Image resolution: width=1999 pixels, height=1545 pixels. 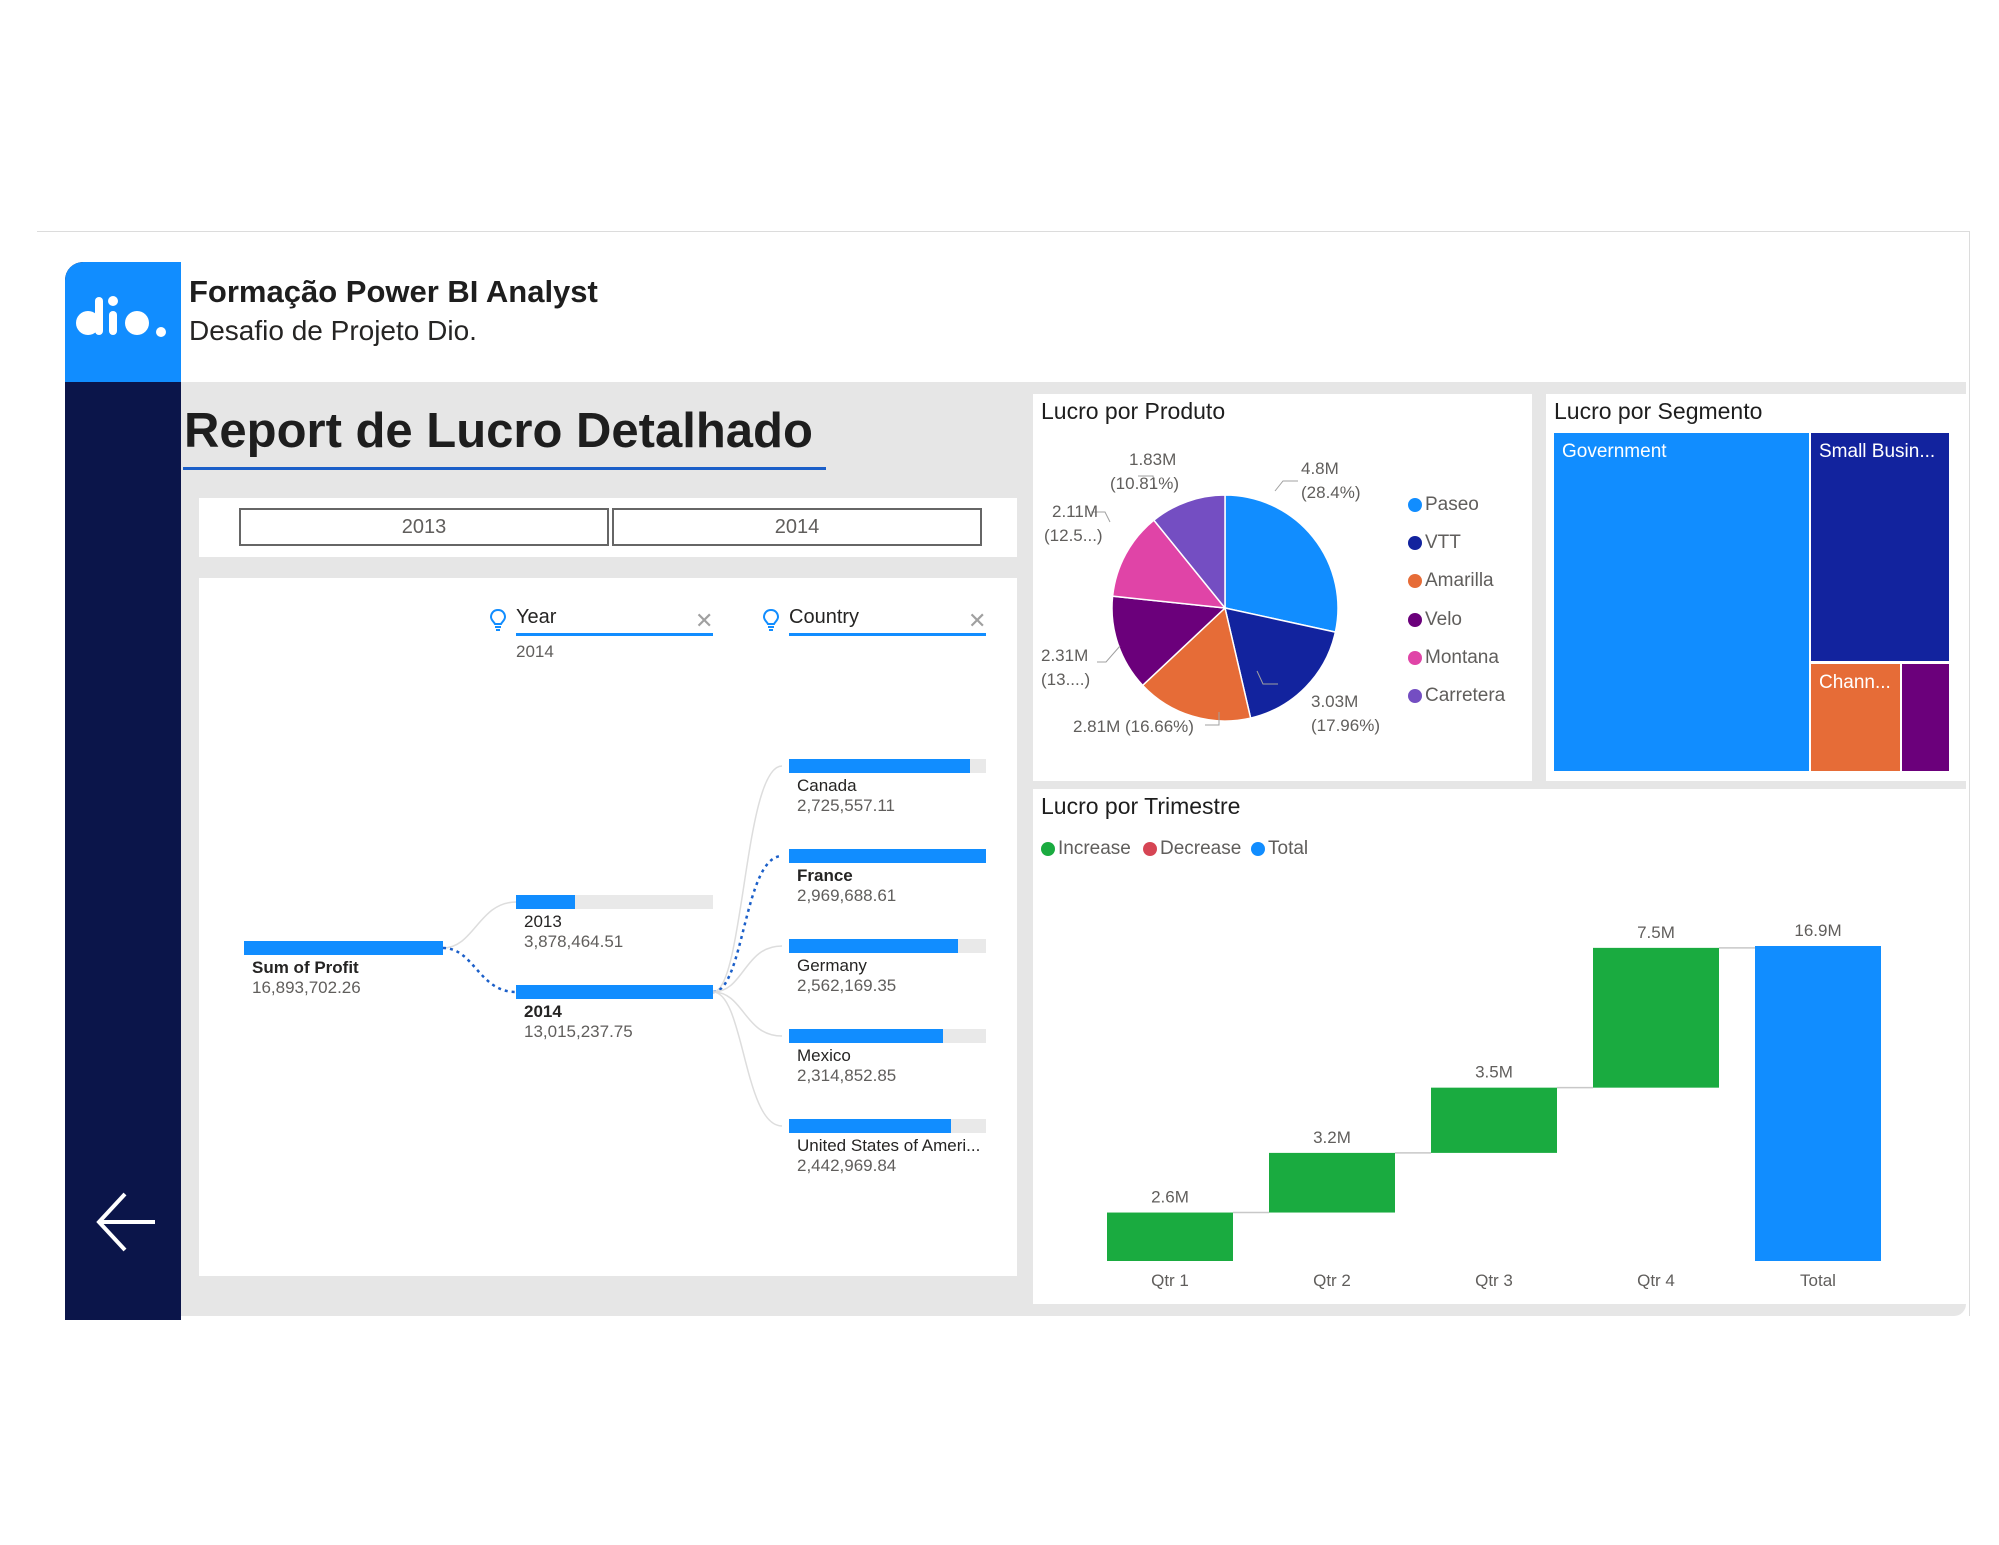 What do you see at coordinates (424, 527) in the screenshot?
I see `slicer-option-2013: 2013` at bounding box center [424, 527].